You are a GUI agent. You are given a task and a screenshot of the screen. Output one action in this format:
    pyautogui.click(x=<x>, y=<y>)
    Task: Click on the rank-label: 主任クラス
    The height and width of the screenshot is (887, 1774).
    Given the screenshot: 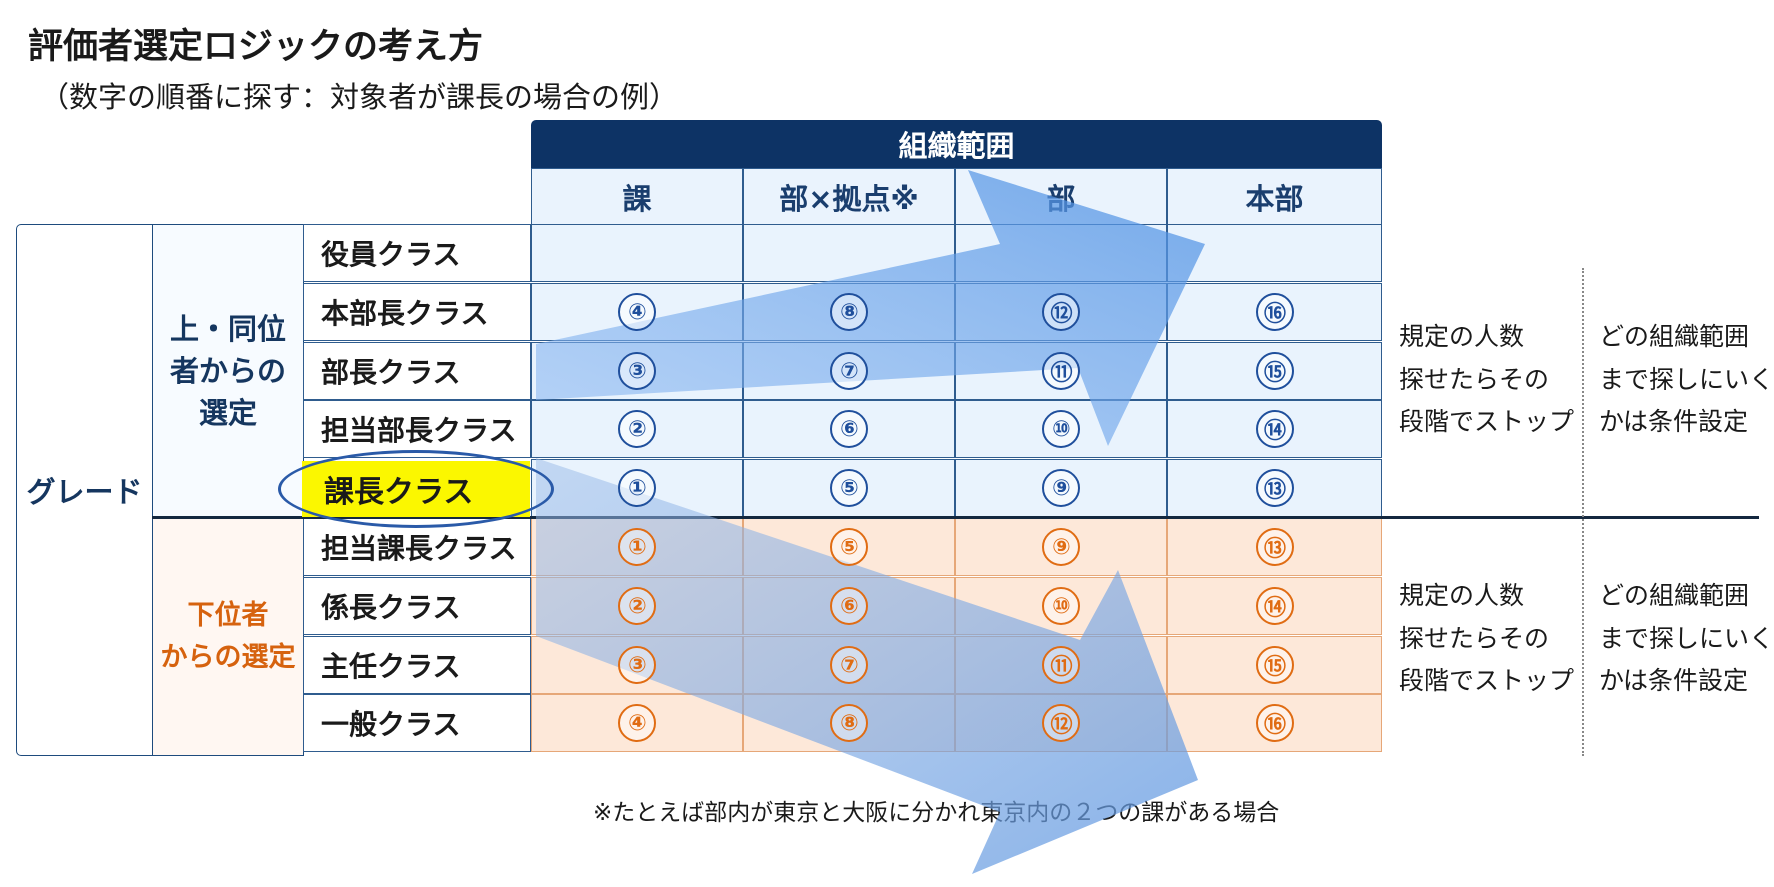 What is the action you would take?
    pyautogui.click(x=417, y=665)
    